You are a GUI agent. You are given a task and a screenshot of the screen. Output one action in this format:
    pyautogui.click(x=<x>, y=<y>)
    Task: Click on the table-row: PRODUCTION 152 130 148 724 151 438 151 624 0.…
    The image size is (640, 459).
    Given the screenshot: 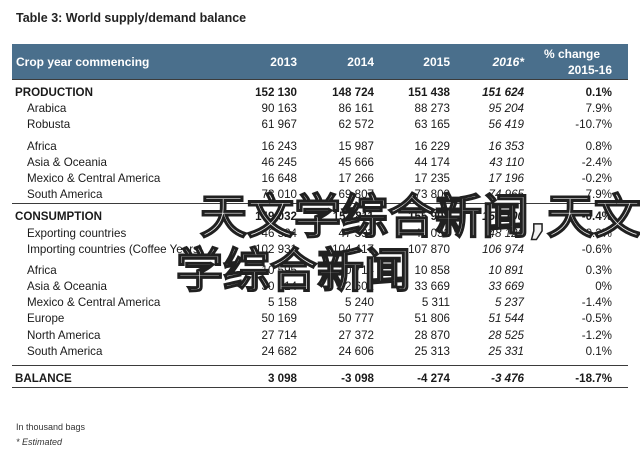 What is the action you would take?
    pyautogui.click(x=320, y=93)
    